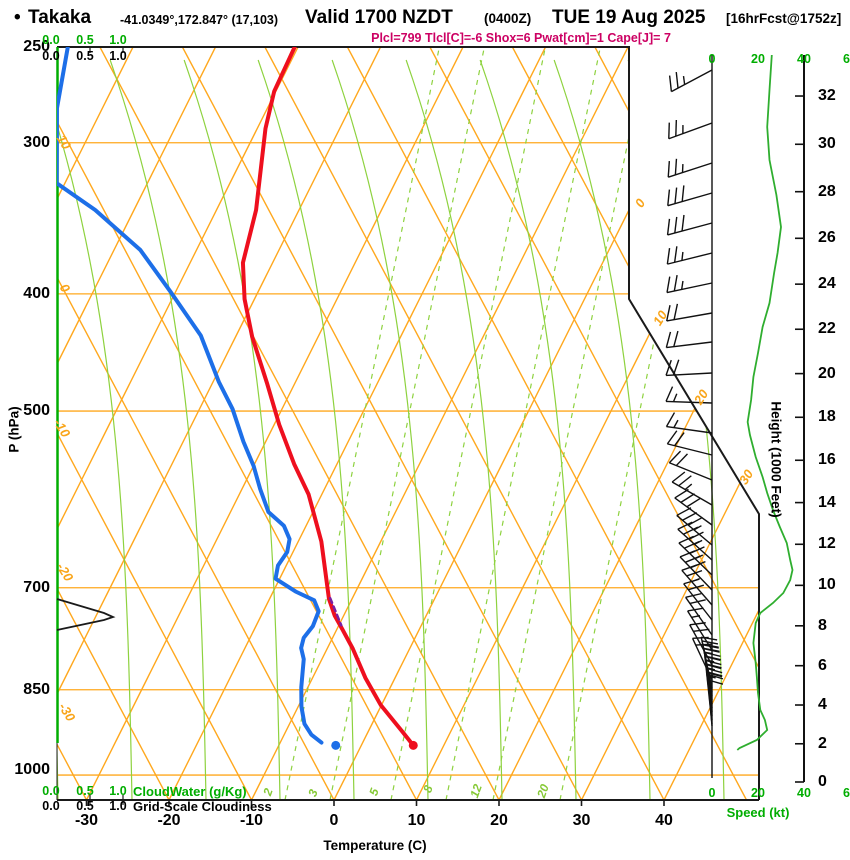 The image size is (850, 860). I want to click on height-tick-label: 16, so click(827, 460).